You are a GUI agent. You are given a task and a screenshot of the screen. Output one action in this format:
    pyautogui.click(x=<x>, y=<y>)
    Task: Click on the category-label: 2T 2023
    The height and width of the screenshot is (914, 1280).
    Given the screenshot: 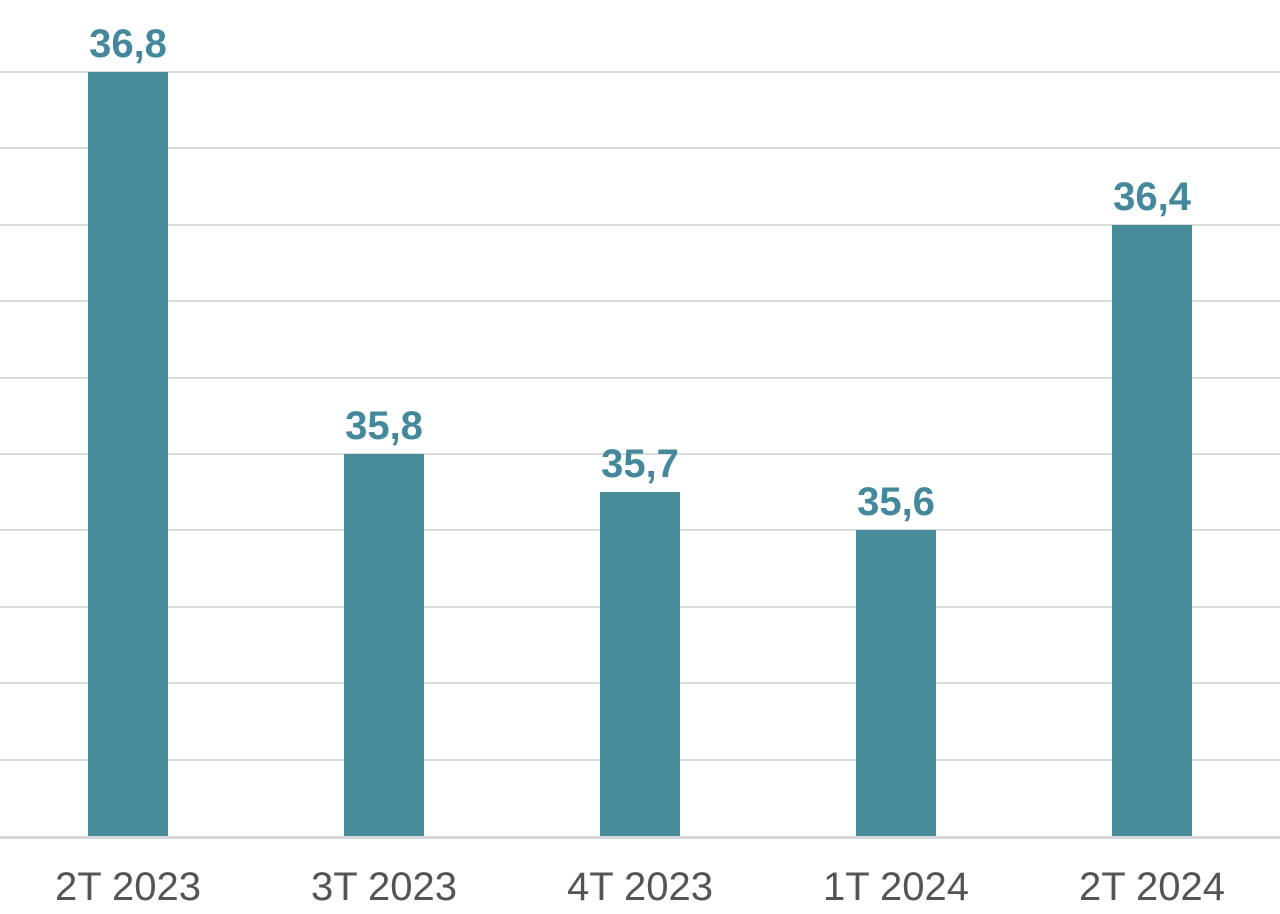 What is the action you would take?
    pyautogui.click(x=128, y=887)
    